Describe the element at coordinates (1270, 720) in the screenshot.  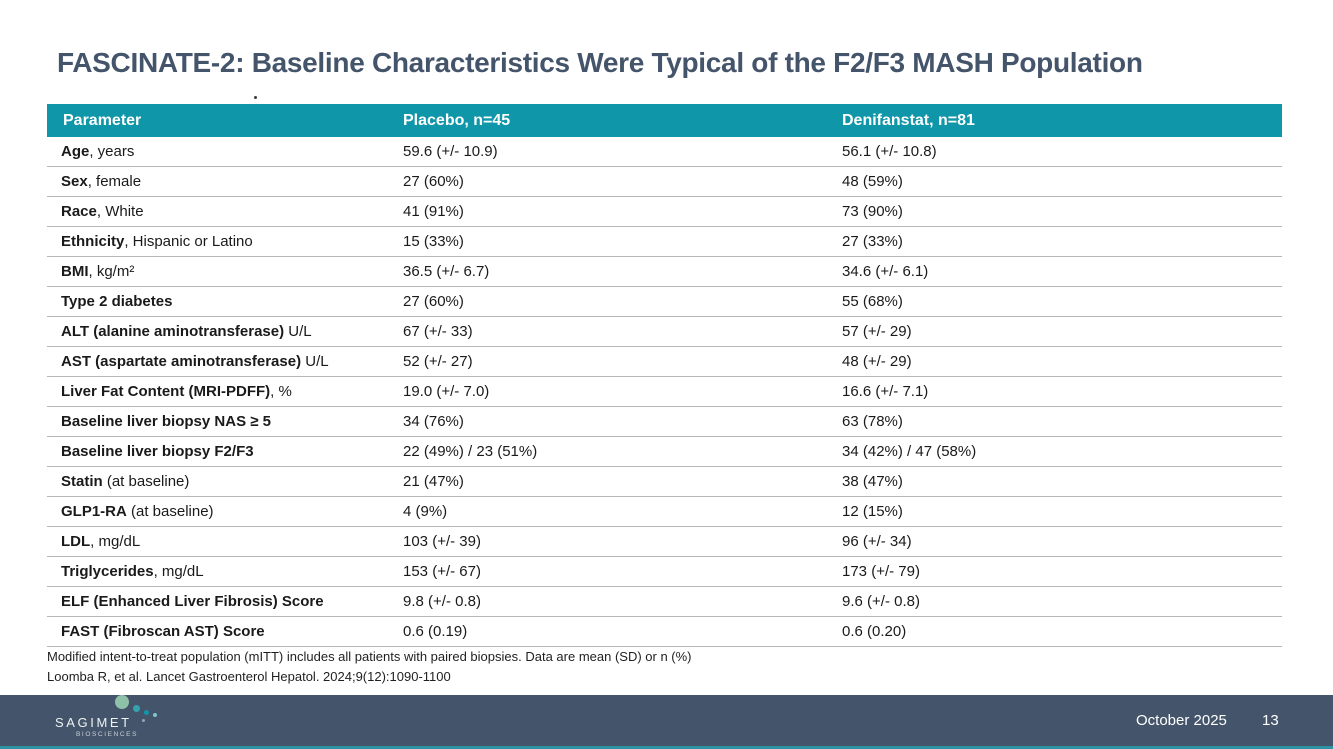
I see `page-number: 13` at that location.